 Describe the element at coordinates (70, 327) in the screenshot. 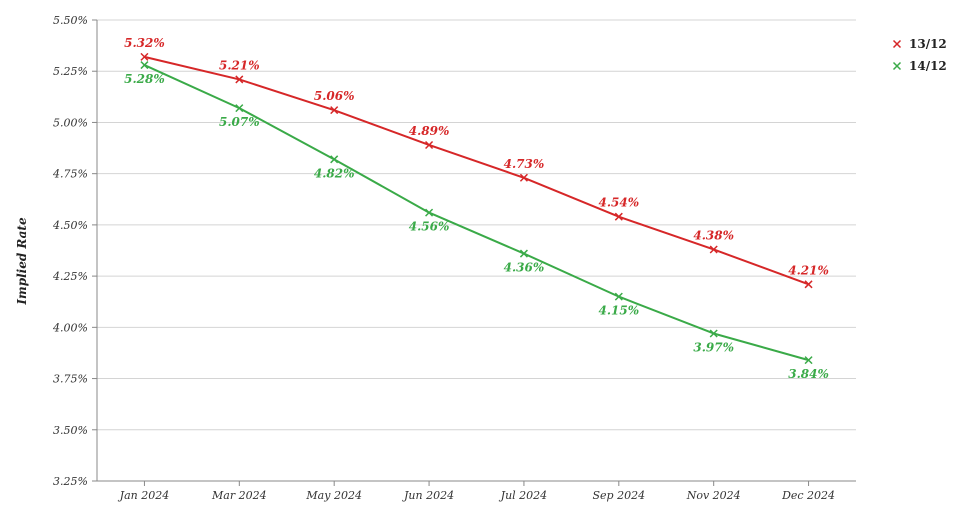

I see `y-tick-label: 4.00%` at that location.